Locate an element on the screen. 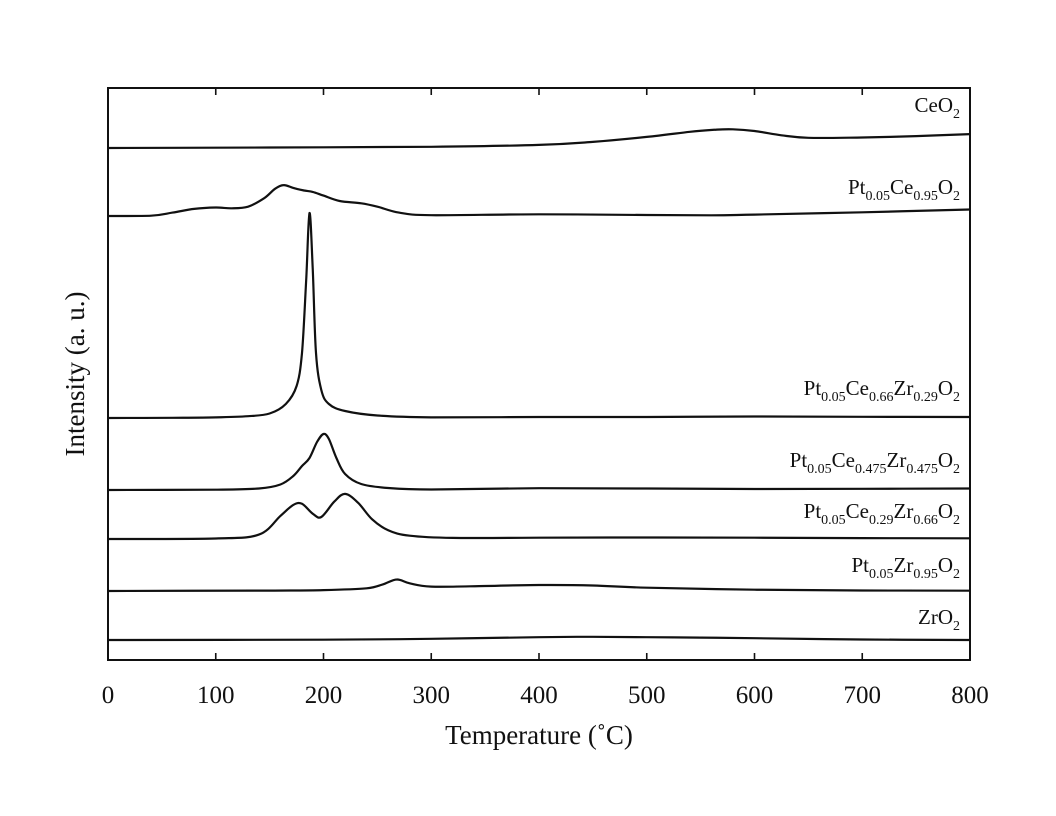 The height and width of the screenshot is (816, 1056). series-label: Pt0.05Ce0.29Zr0.66O2 is located at coordinates (882, 513).